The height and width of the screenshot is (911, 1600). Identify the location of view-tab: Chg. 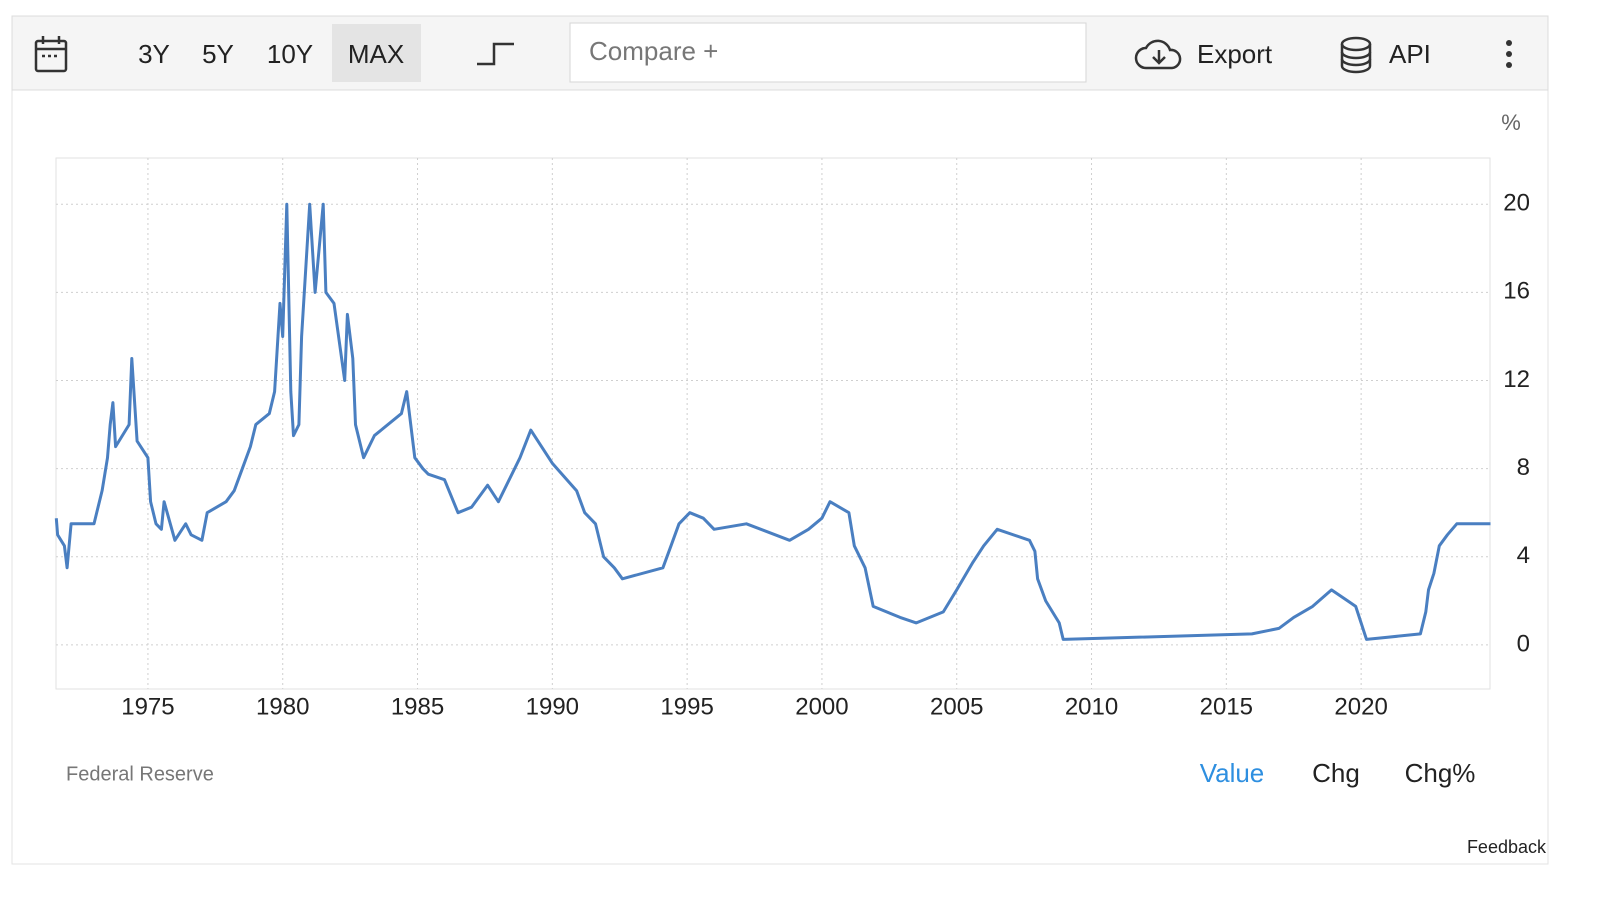
(1336, 773).